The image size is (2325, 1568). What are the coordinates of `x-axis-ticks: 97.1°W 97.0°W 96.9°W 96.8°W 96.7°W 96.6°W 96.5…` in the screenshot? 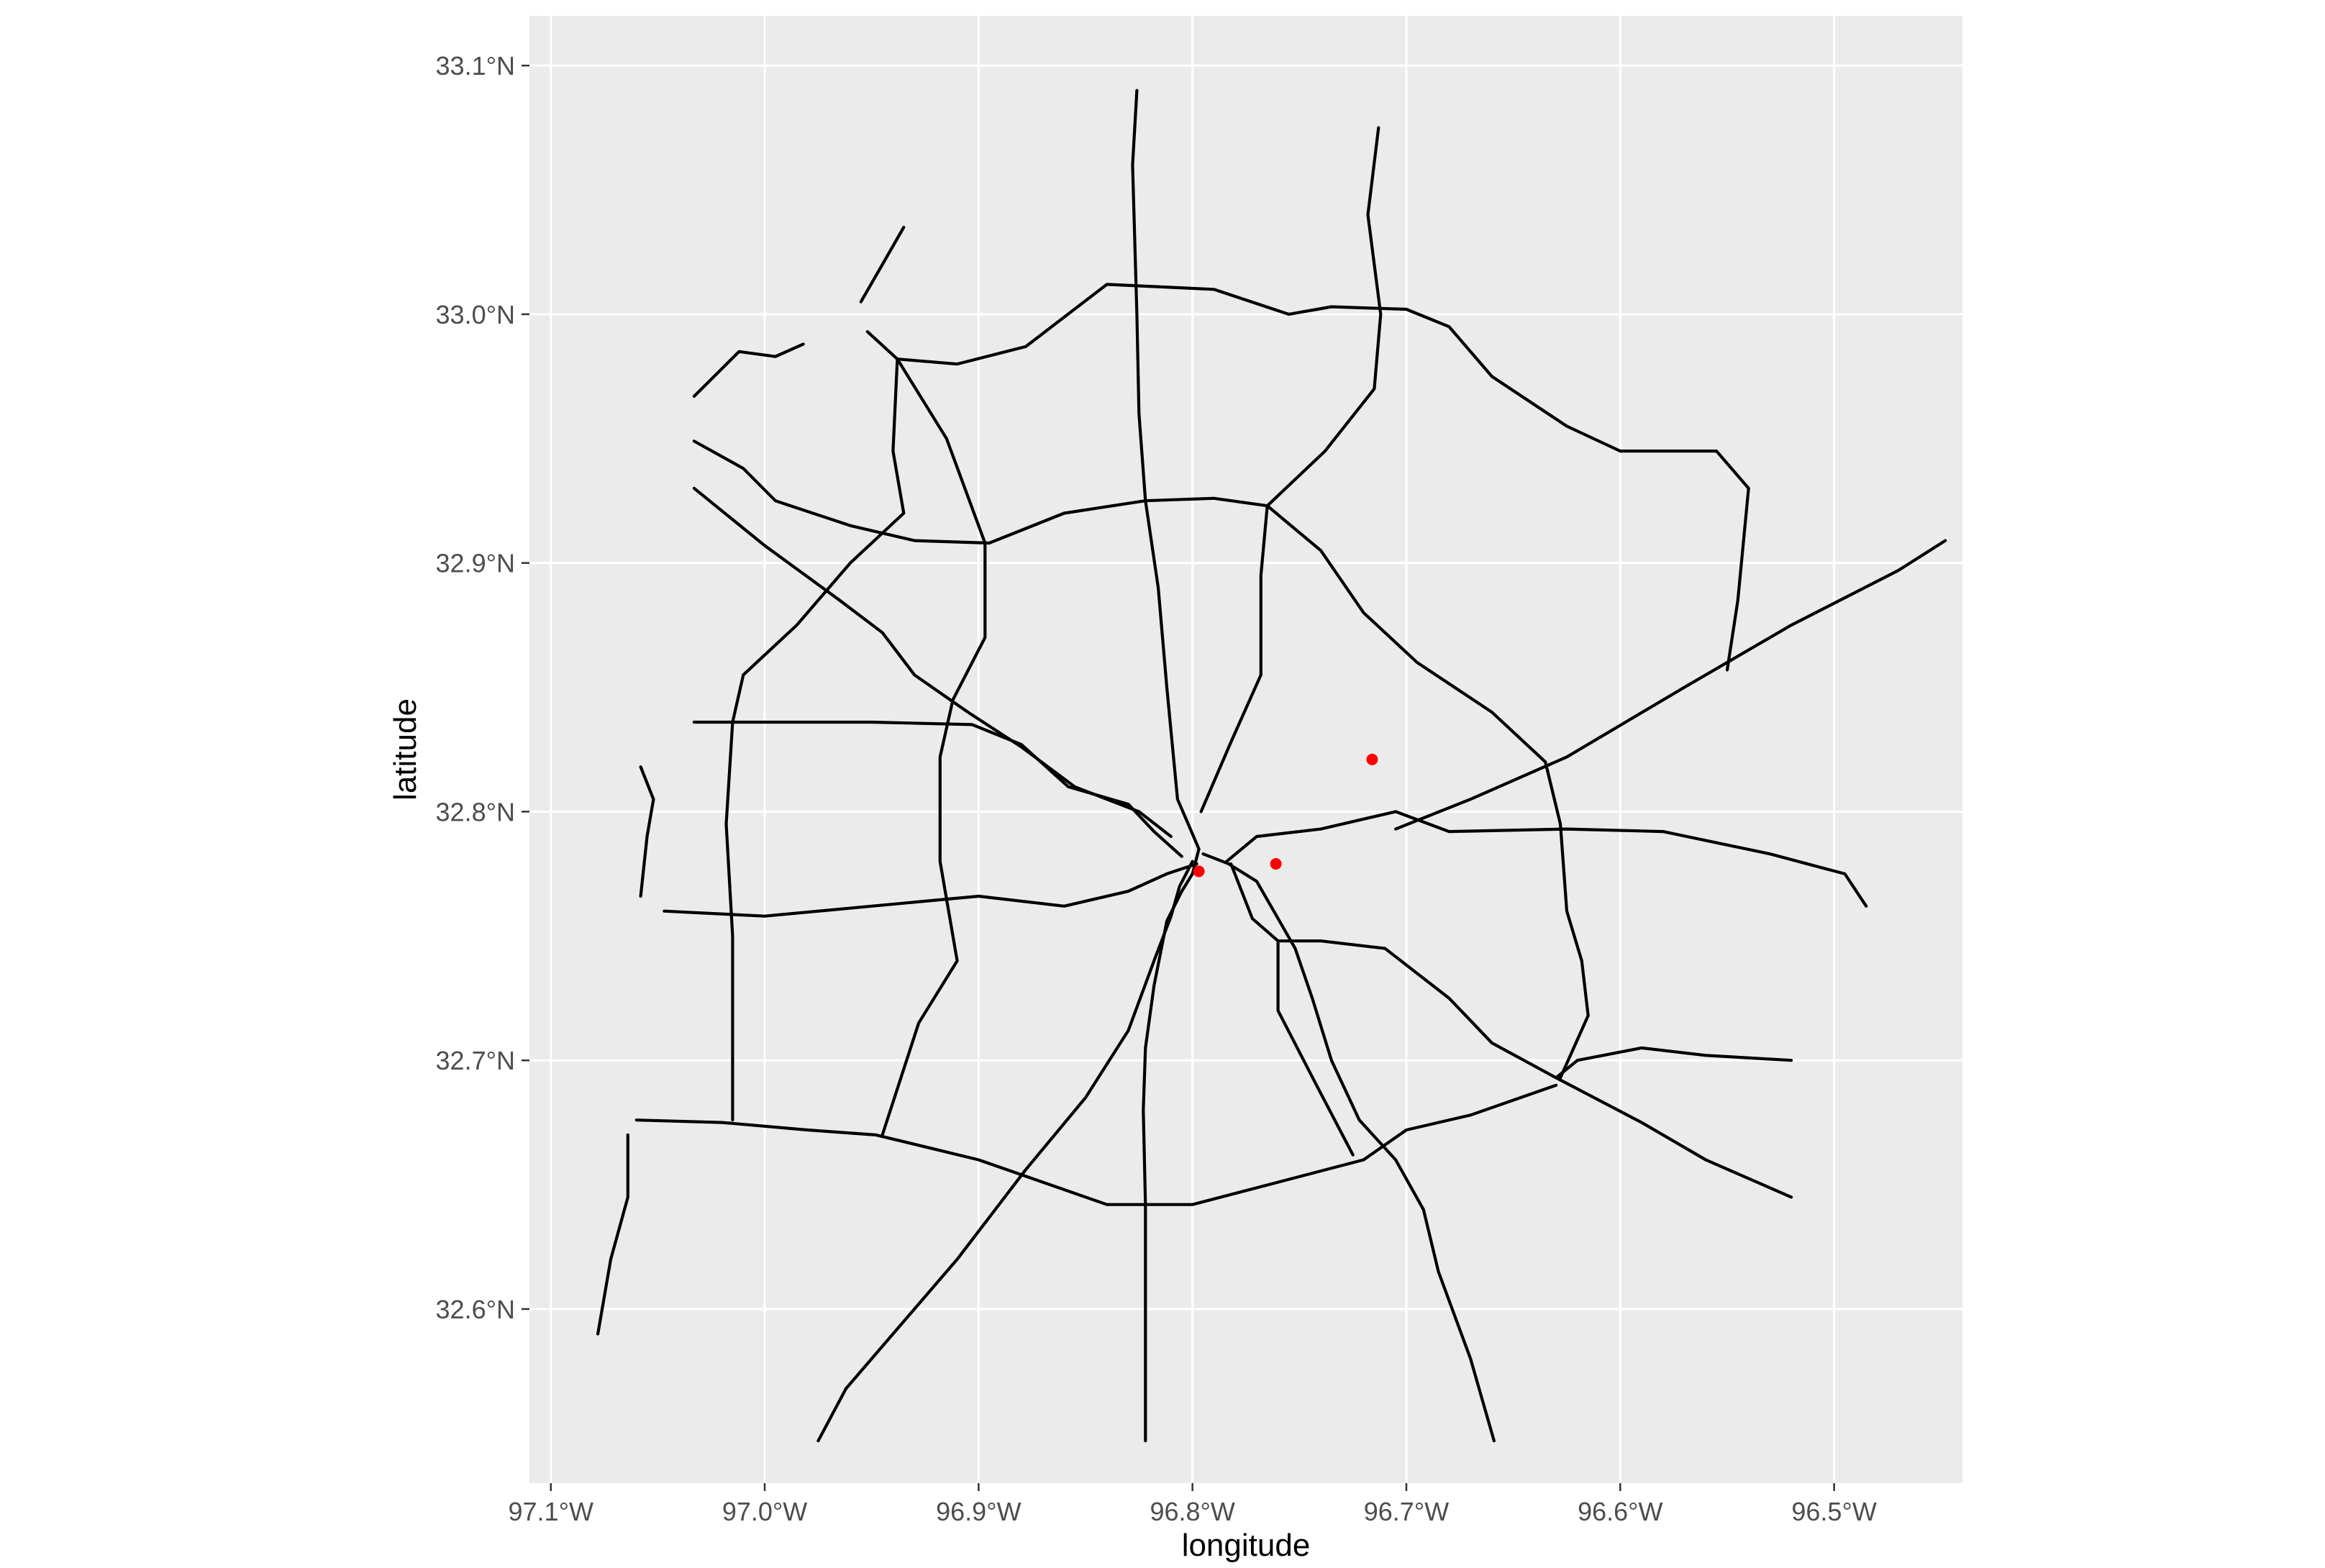 It's located at (1193, 1505).